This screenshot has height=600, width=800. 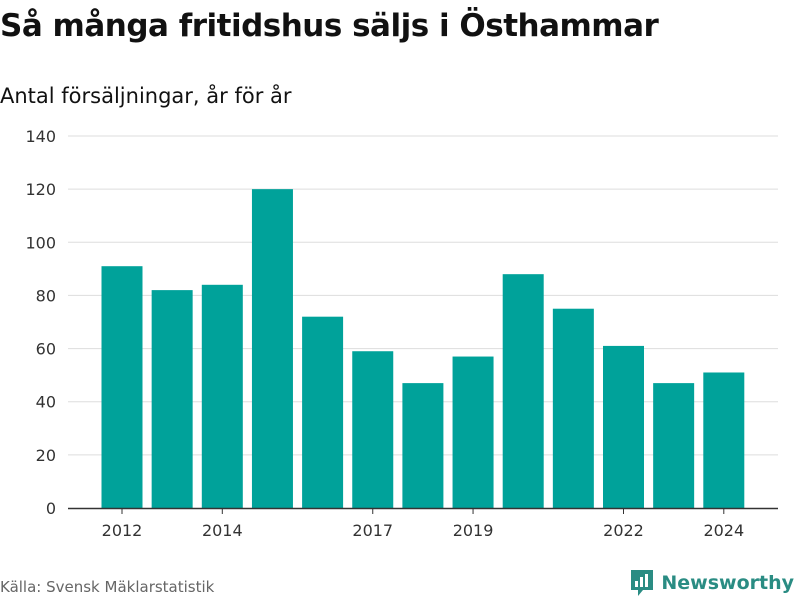 I want to click on newsworthy-logo-icon, so click(x=642, y=583).